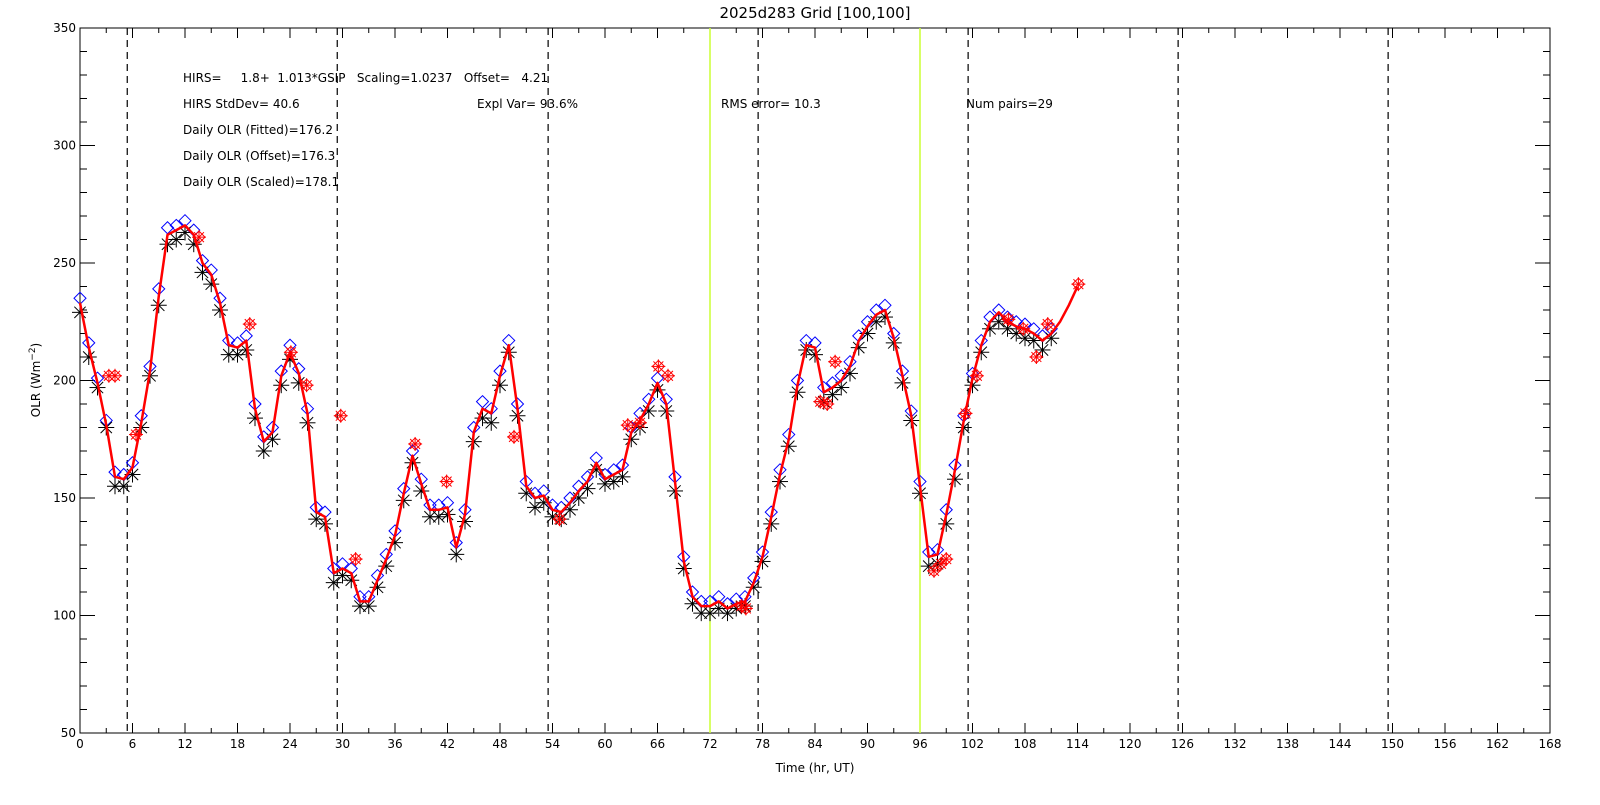 Image resolution: width=1600 pixels, height=805 pixels. I want to click on annotation-daily-fitted: Daily OLR (Fitted)=176.2, so click(258, 130).